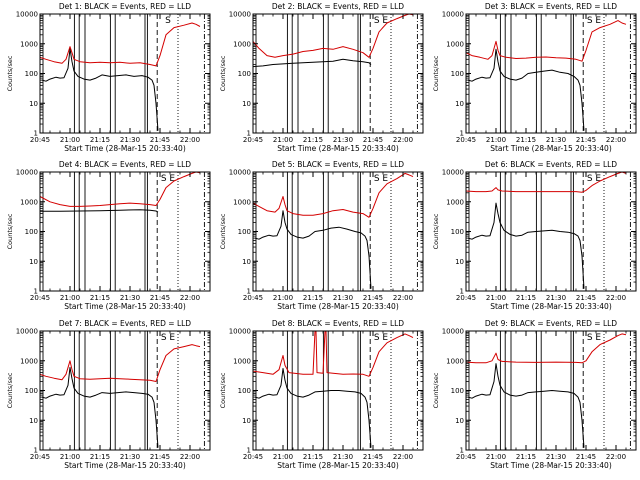 Image resolution: width=640 pixels, height=480 pixels. I want to click on panel-title: Det 9: BLACK = Events, RED = LLD, so click(551, 323).